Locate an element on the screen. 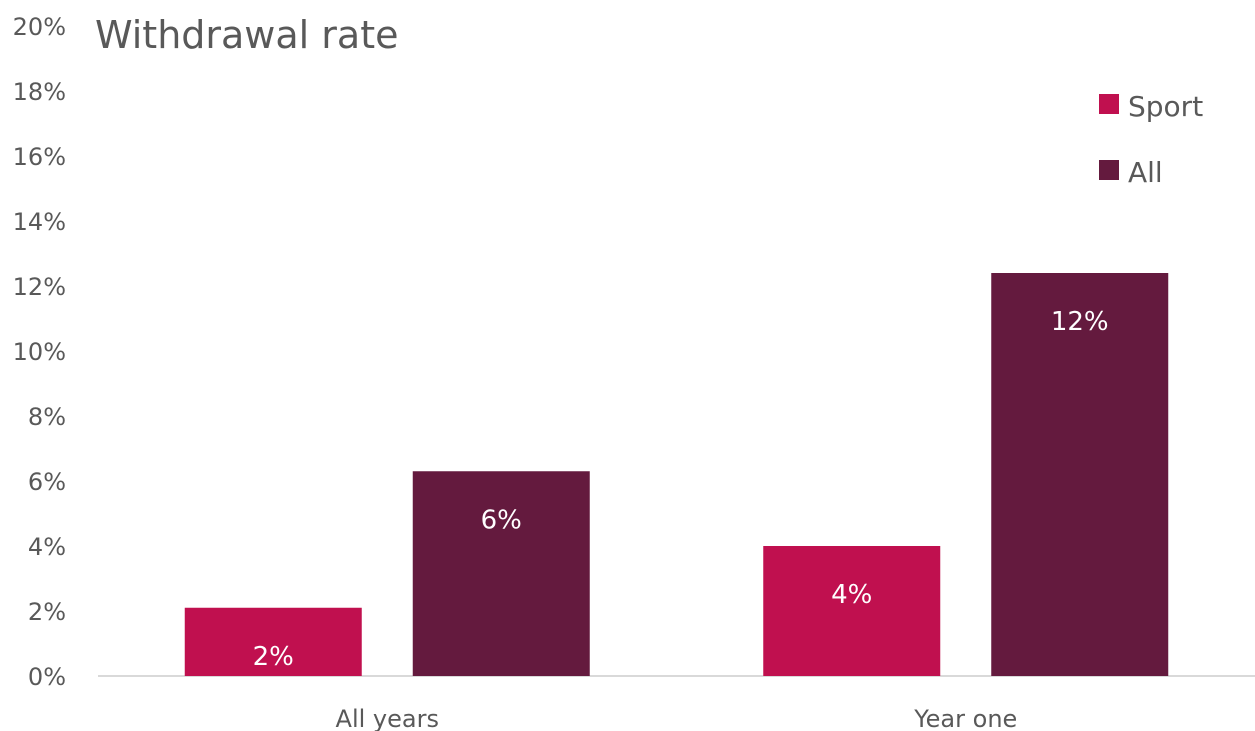 The image size is (1255, 731). bar-all-all-years is located at coordinates (501, 573).